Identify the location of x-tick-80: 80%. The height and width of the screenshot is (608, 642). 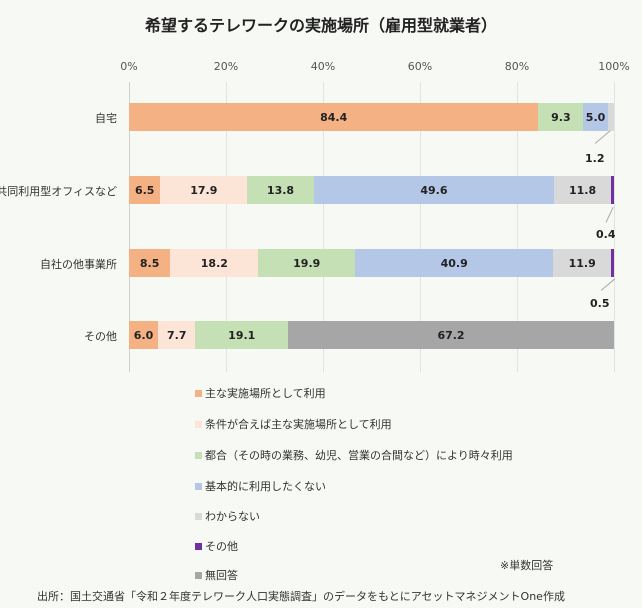
(517, 66).